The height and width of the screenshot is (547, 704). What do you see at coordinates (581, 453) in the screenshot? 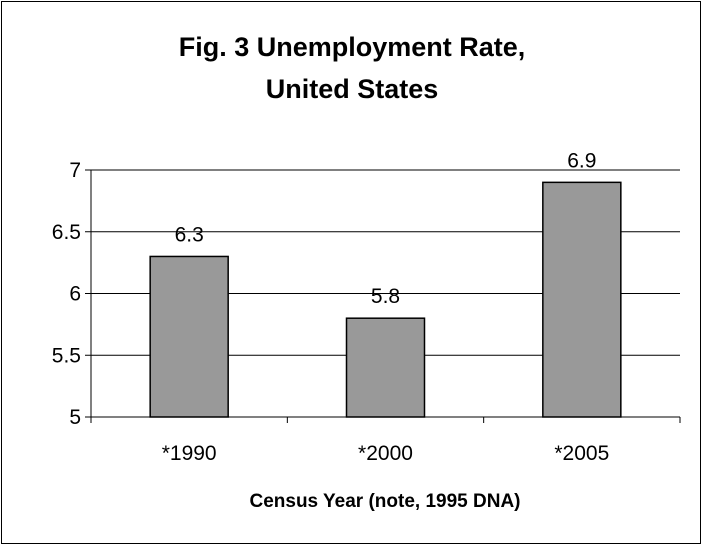
I see `x-tick-label: *2005` at bounding box center [581, 453].